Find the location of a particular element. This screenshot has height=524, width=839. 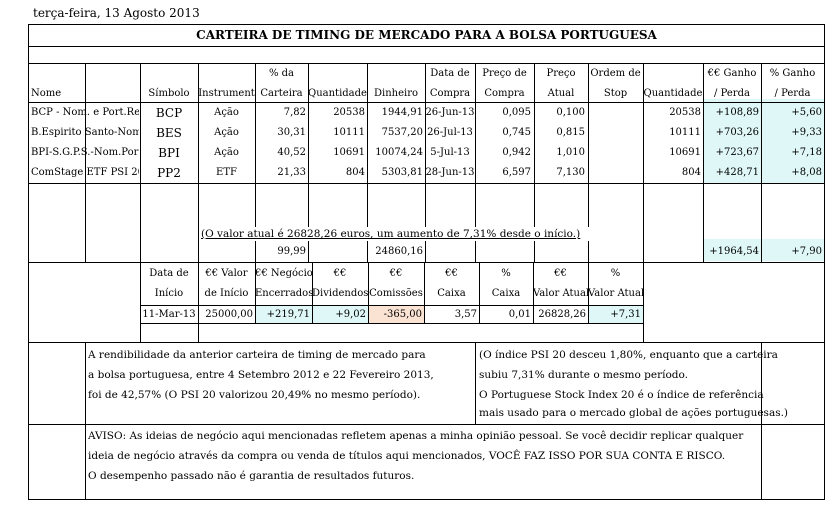

cell-quantidade: 10691 is located at coordinates (349, 152).